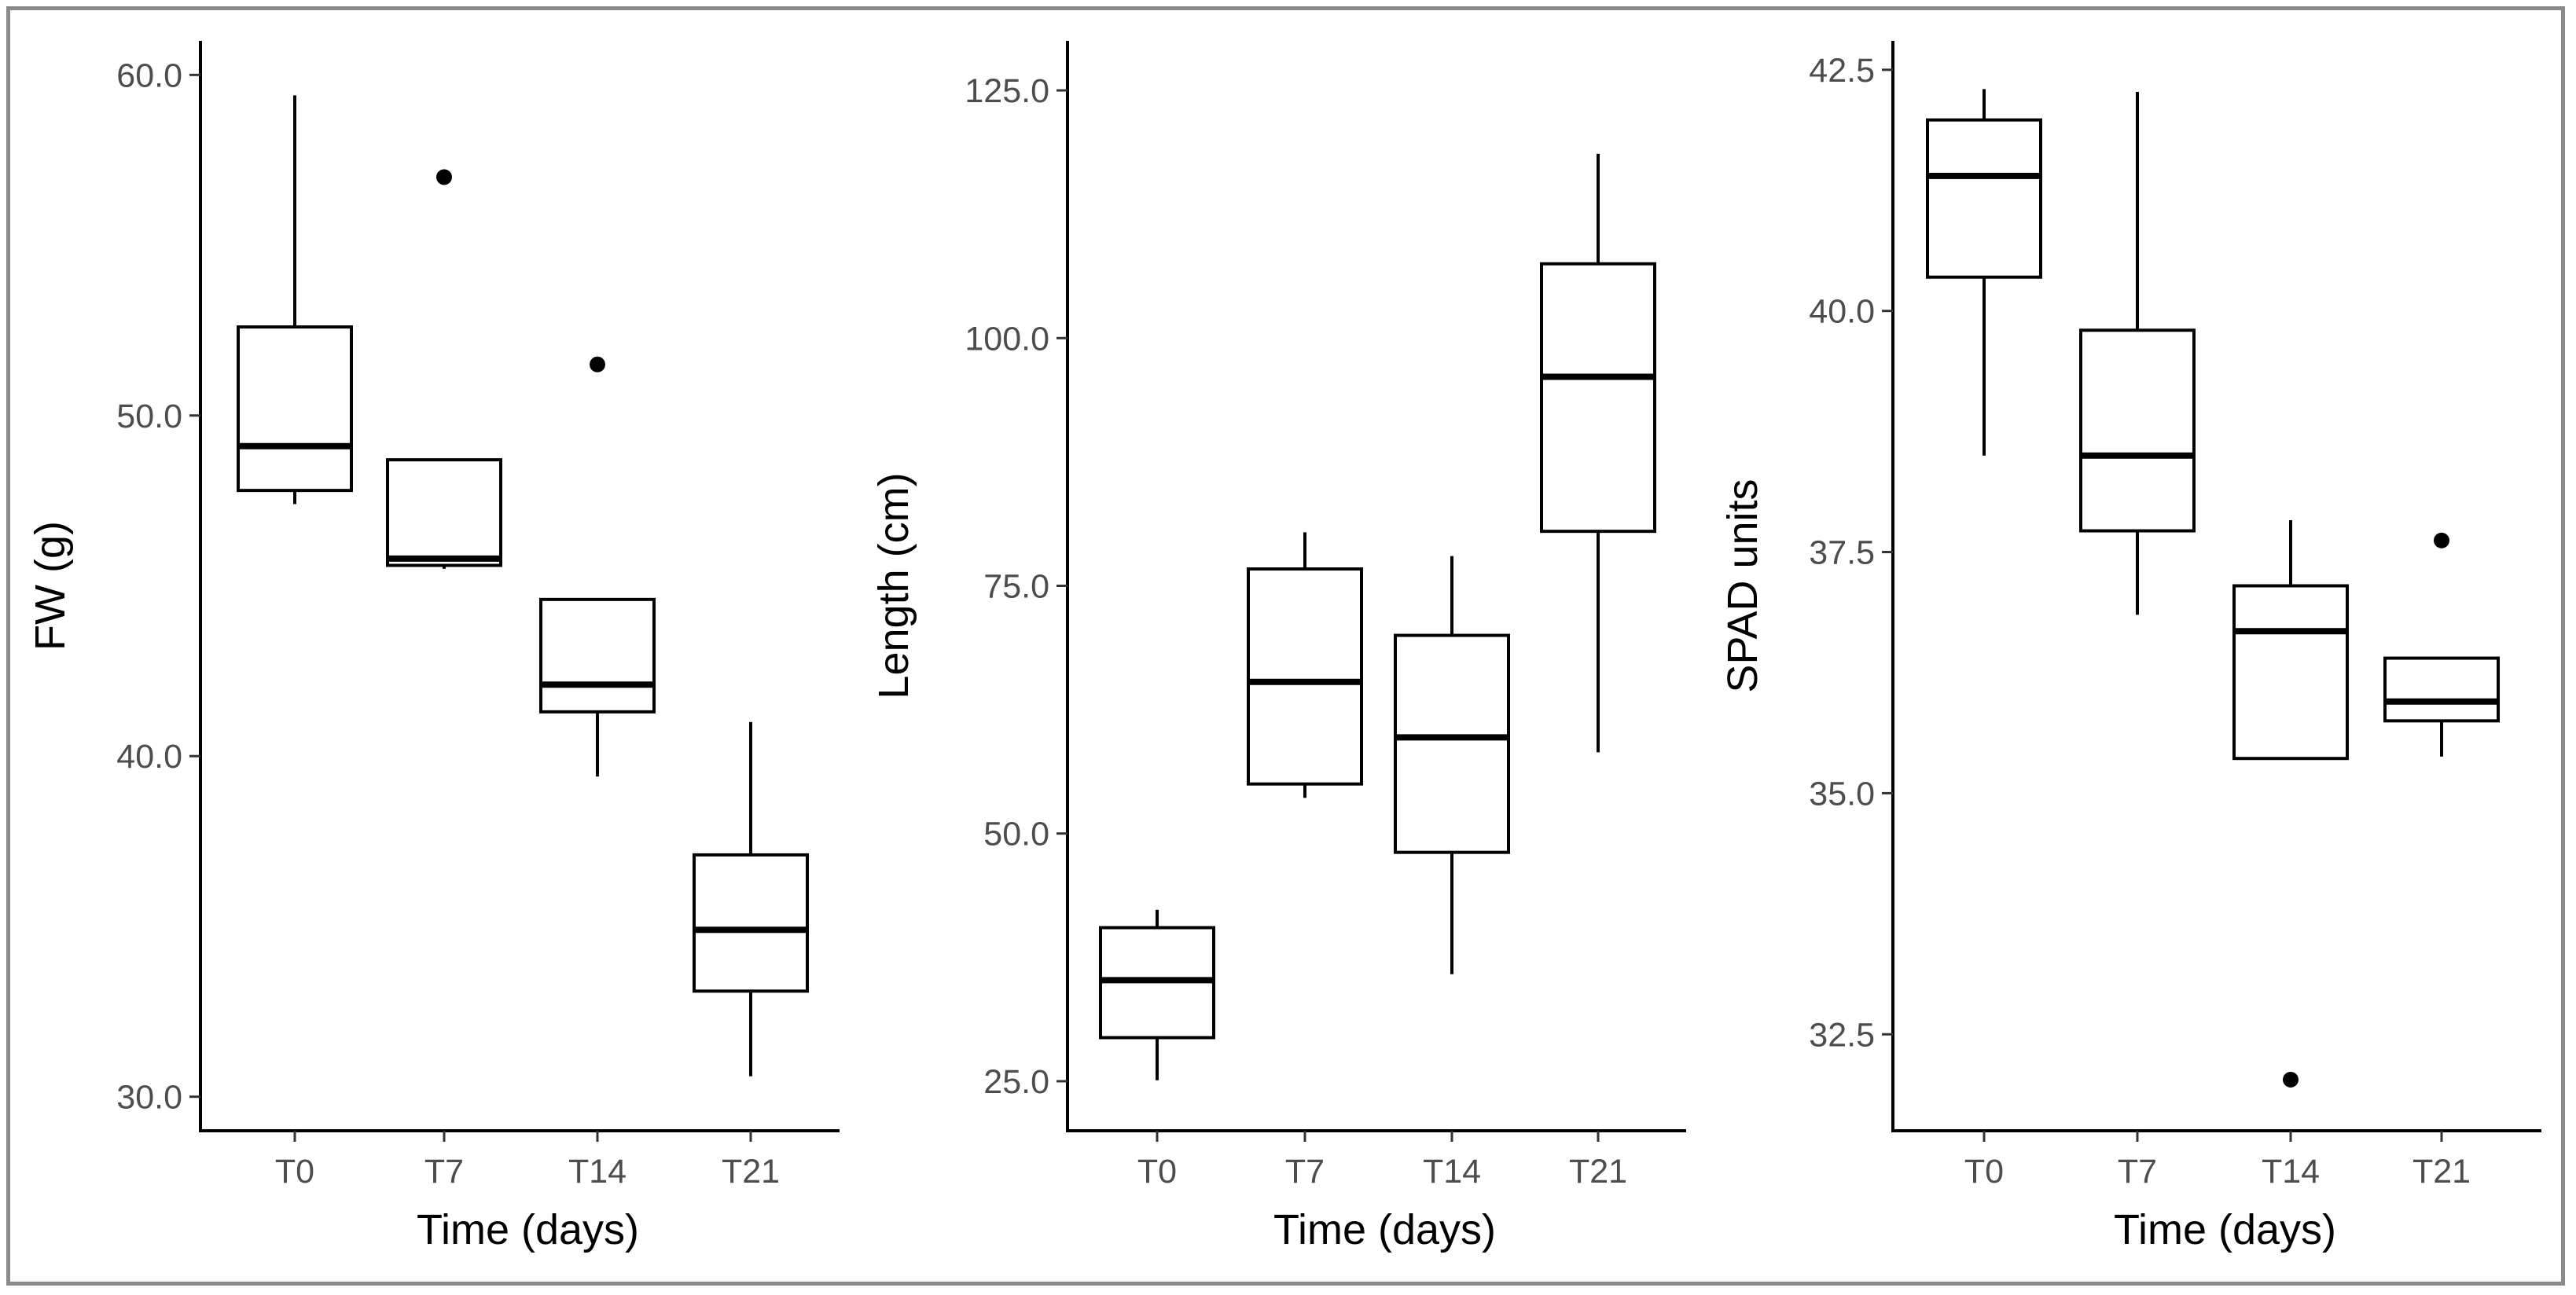 This screenshot has width=2576, height=1295. What do you see at coordinates (1842, 312) in the screenshot?
I see `panel3-y-tick-label: 40.0` at bounding box center [1842, 312].